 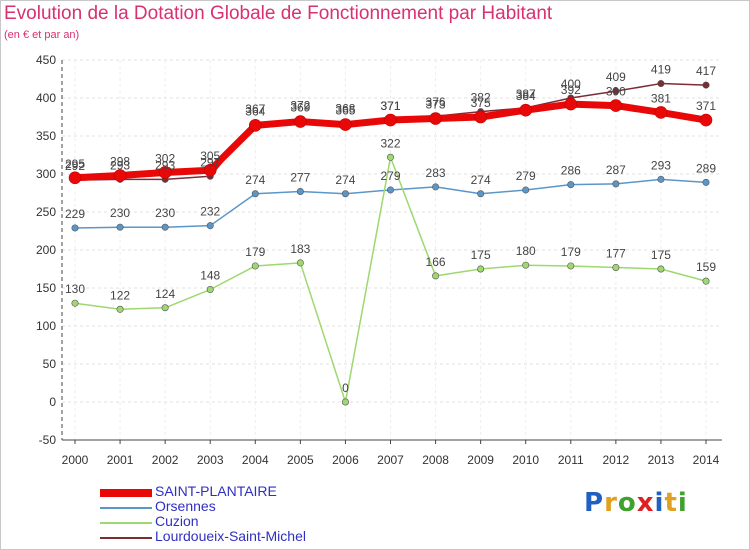 I want to click on data-label-cuzion: 124, so click(x=165, y=294).